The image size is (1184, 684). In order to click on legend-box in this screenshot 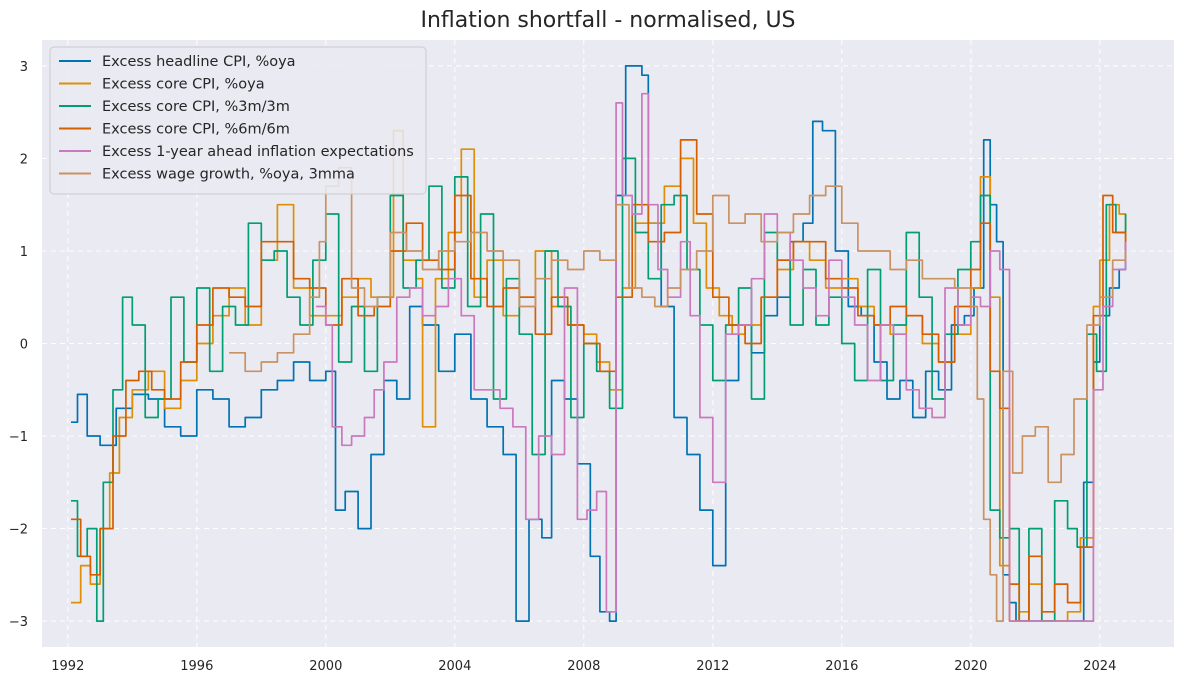, I will do `click(238, 120)`.